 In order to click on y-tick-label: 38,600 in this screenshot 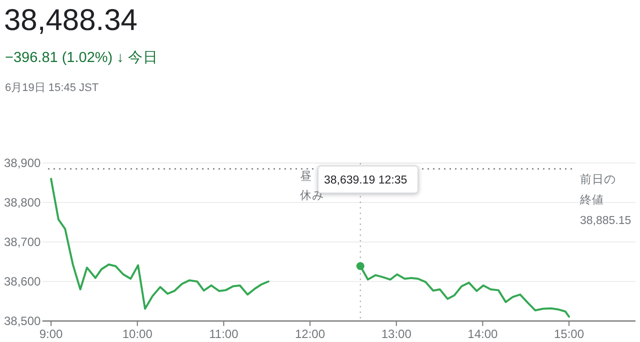, I will do `click(23, 281)`.